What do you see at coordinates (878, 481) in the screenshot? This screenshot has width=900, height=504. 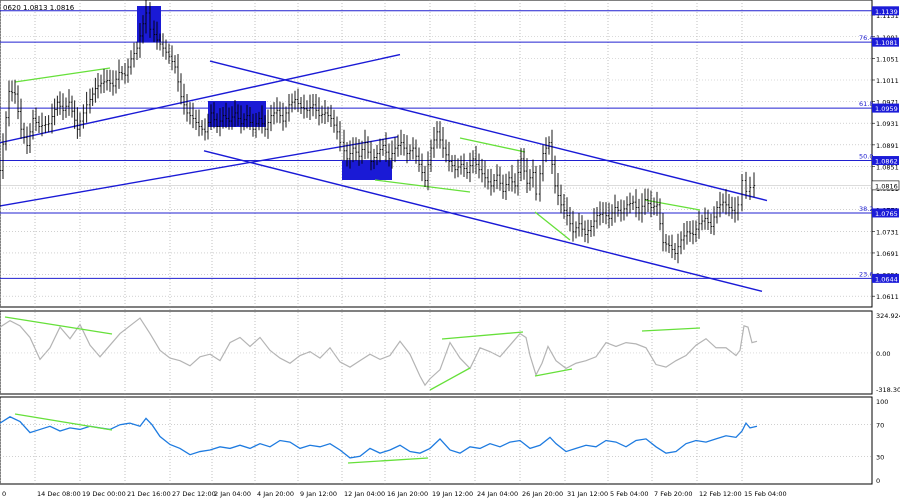 I see `rsi-tick-label: 0` at bounding box center [878, 481].